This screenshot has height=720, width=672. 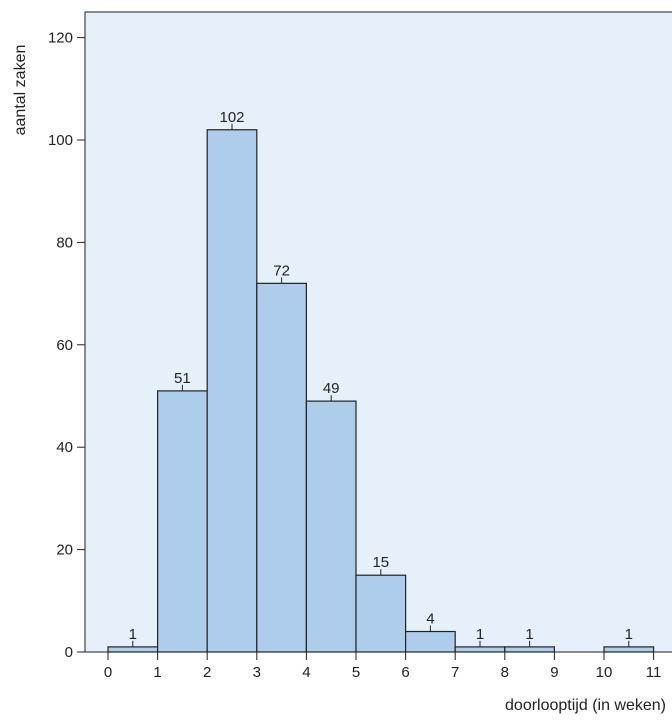 I want to click on bar-value-label: 49, so click(x=331, y=388).